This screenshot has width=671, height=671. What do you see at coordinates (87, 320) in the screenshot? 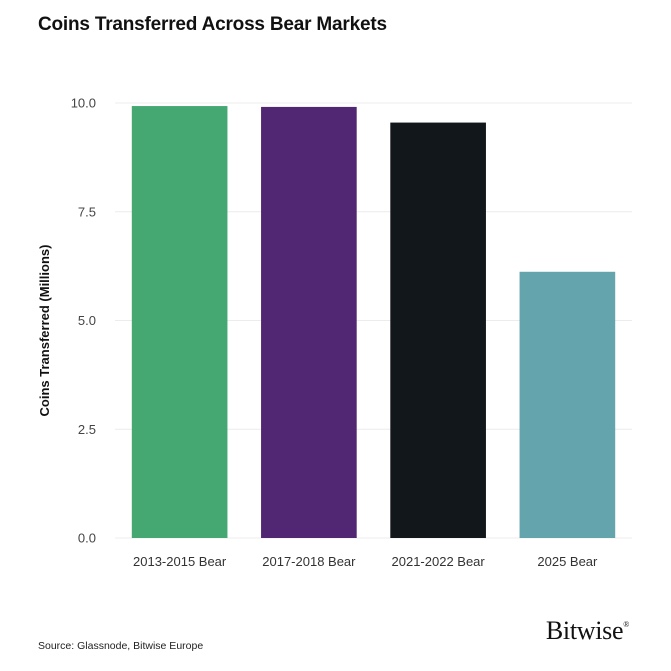
I see `y-tick-label: 5.0` at bounding box center [87, 320].